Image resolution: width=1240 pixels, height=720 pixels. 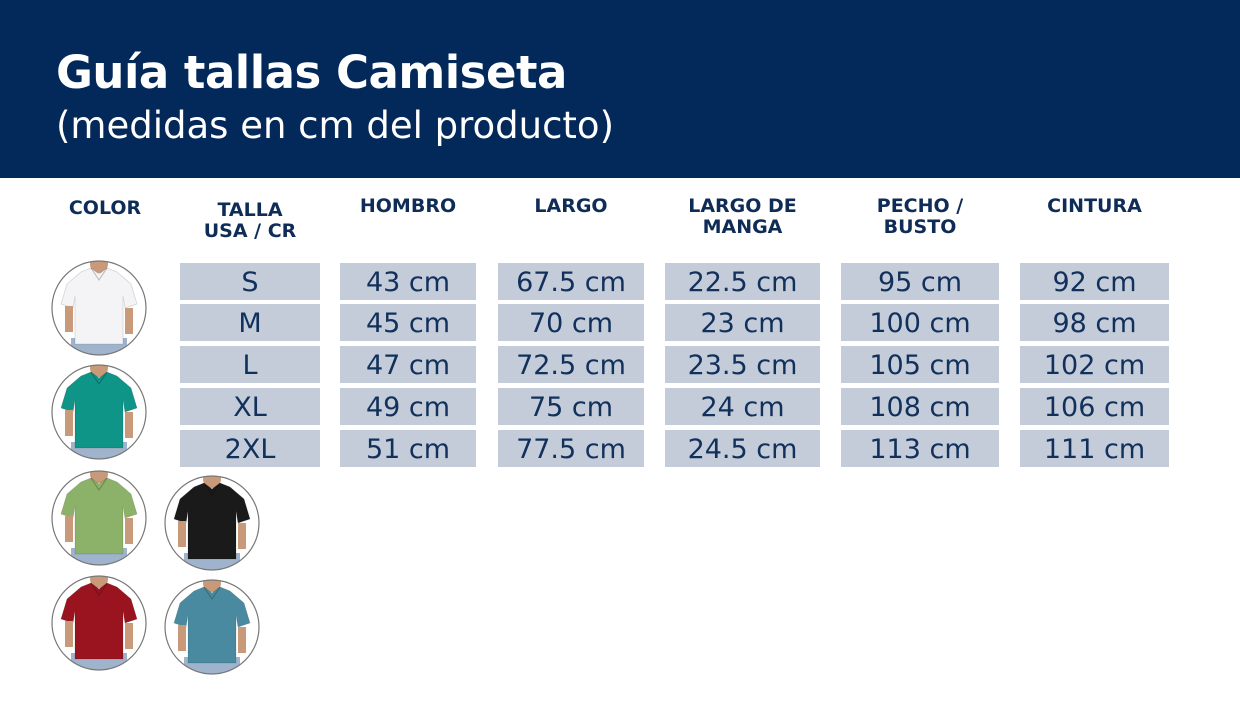 I want to click on measurement-cell: 105 cm, so click(x=920, y=364).